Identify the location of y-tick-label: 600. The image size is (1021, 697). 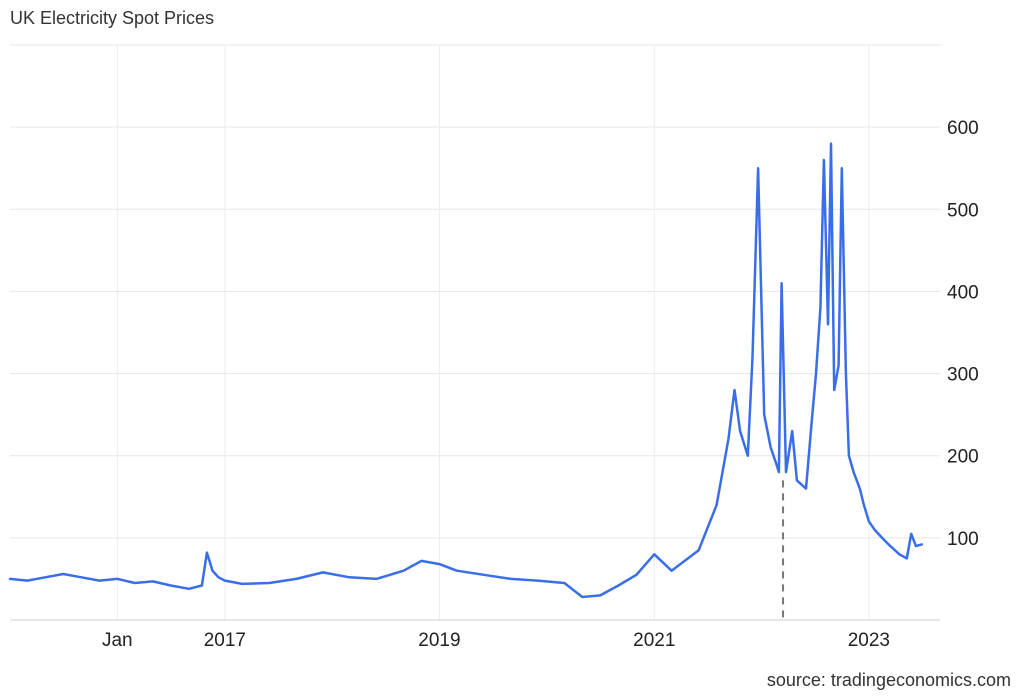
(963, 128).